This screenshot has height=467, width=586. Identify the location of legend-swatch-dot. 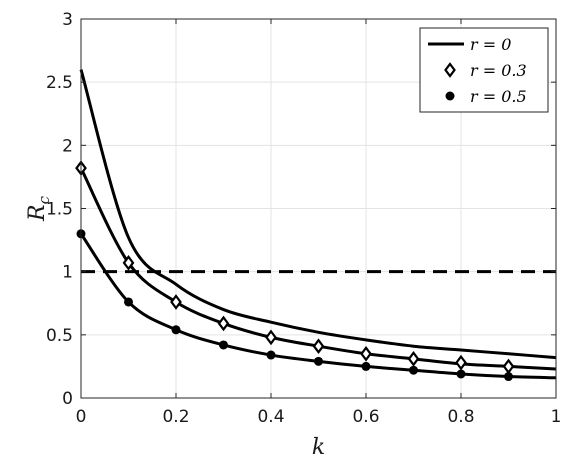
(450, 96).